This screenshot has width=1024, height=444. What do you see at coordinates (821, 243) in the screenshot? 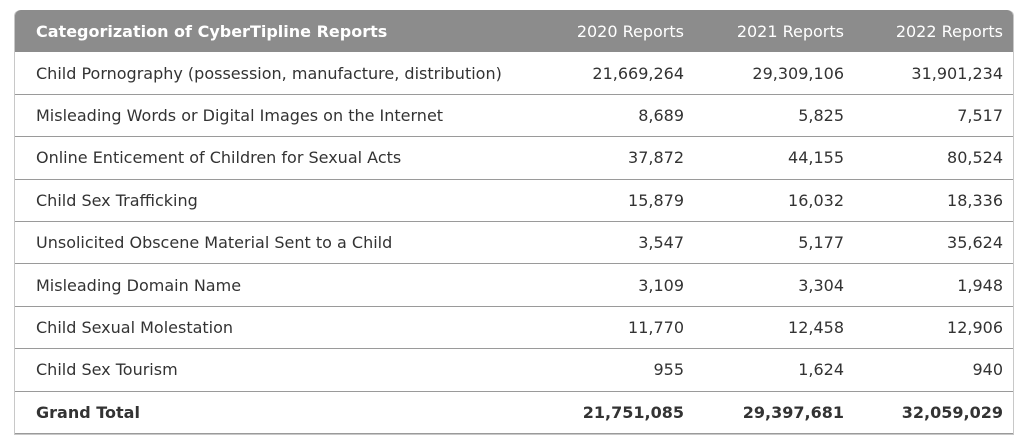
I see `cell-value: 5,177` at bounding box center [821, 243].